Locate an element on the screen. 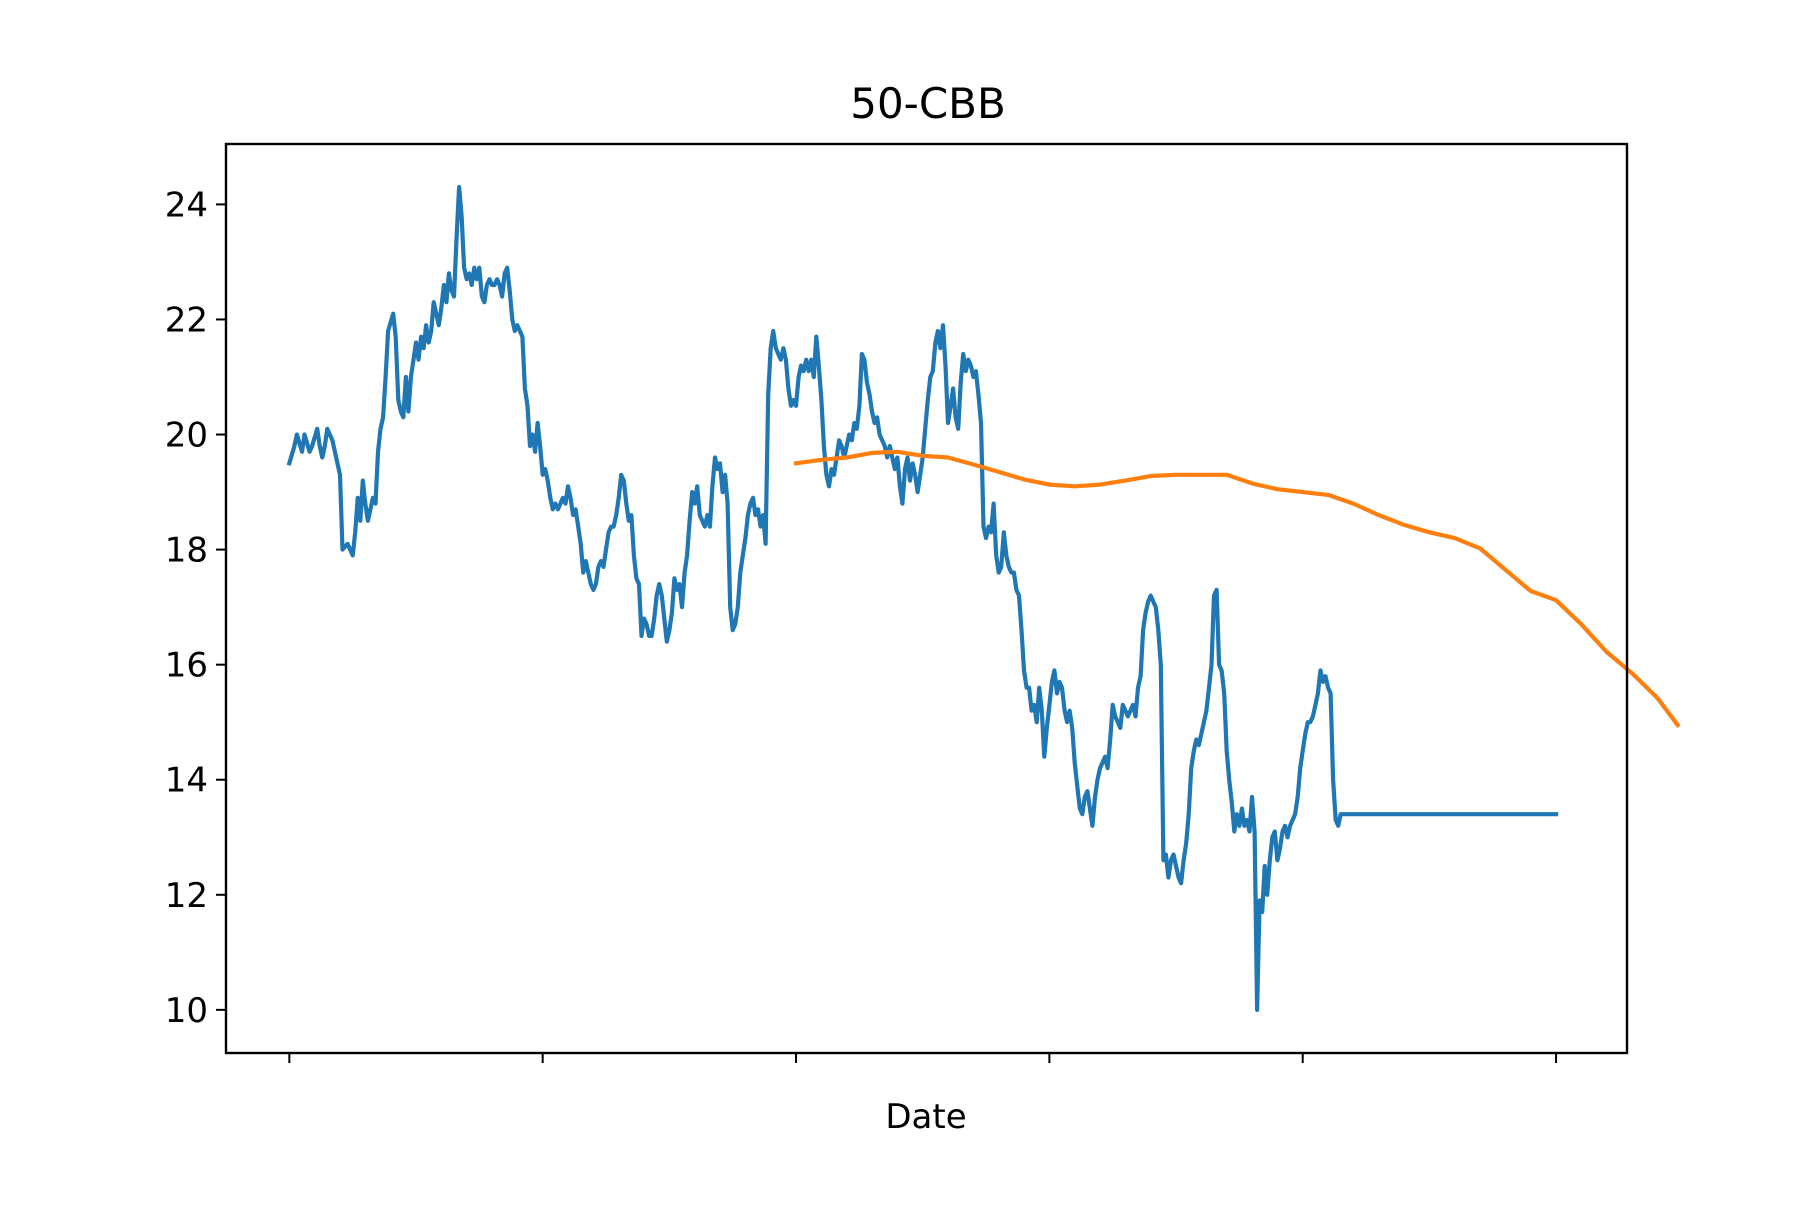 This screenshot has height=1205, width=1800. y-tick-label: 20 is located at coordinates (186, 436).